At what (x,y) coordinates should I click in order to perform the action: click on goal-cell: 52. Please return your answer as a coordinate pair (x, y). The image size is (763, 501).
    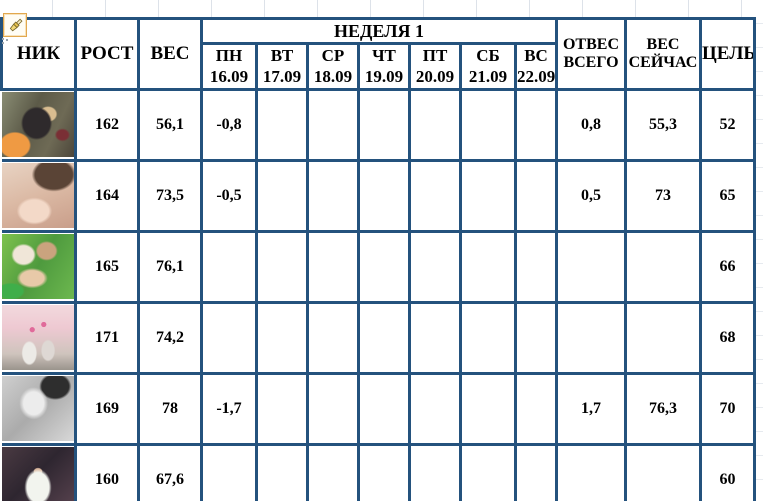
    Looking at the image, I should click on (727, 124).